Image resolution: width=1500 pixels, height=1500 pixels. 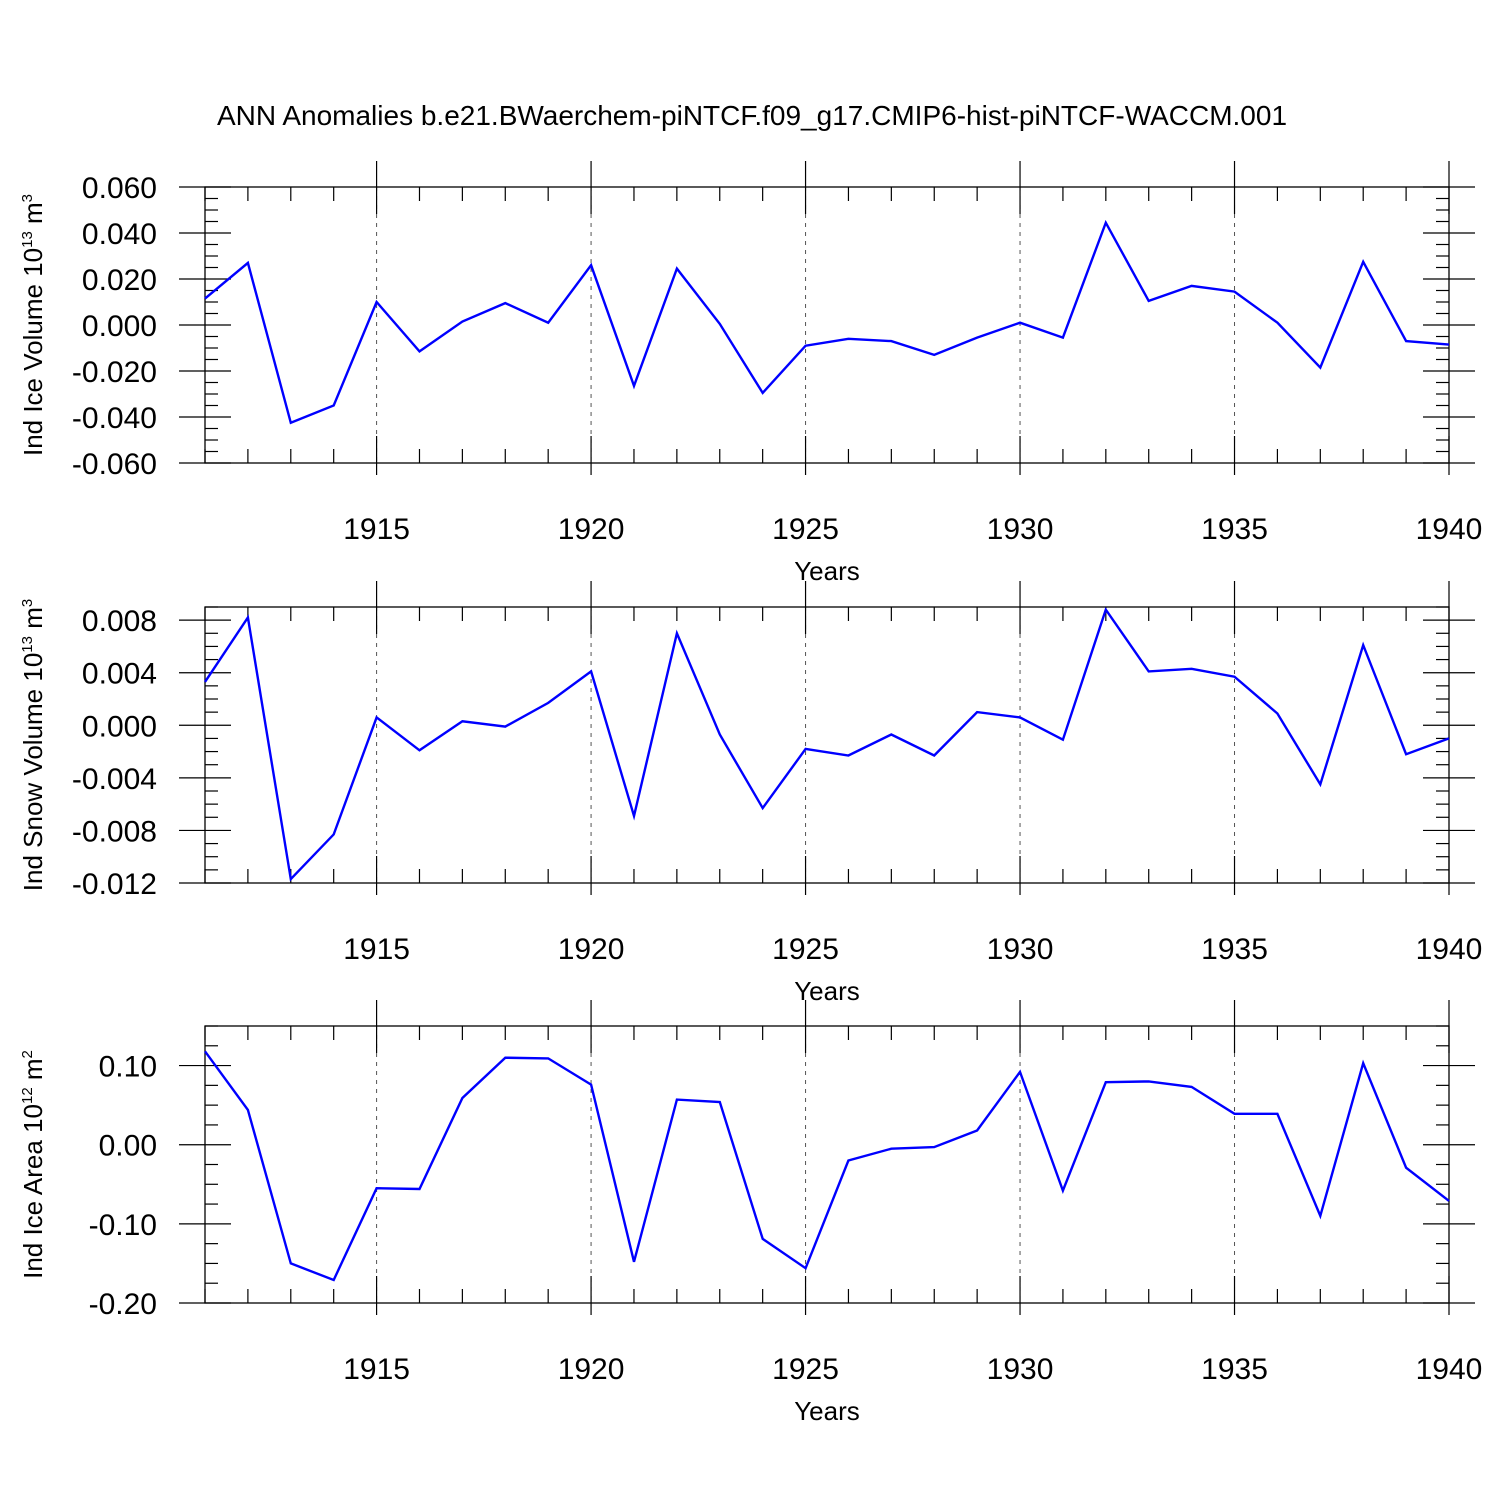 I want to click on y-tick-label: 0.020, so click(x=119, y=280).